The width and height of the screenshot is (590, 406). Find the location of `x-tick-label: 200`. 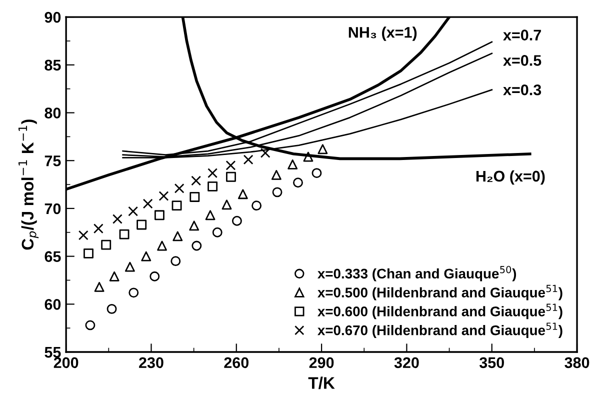

x-tick-label: 200 is located at coordinates (66, 362).